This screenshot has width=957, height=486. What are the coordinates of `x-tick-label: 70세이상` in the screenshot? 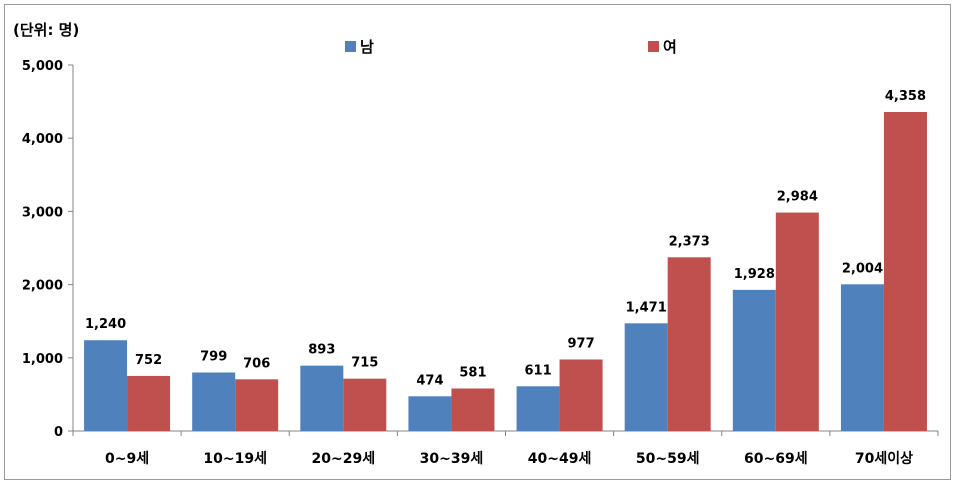 It's located at (884, 458).